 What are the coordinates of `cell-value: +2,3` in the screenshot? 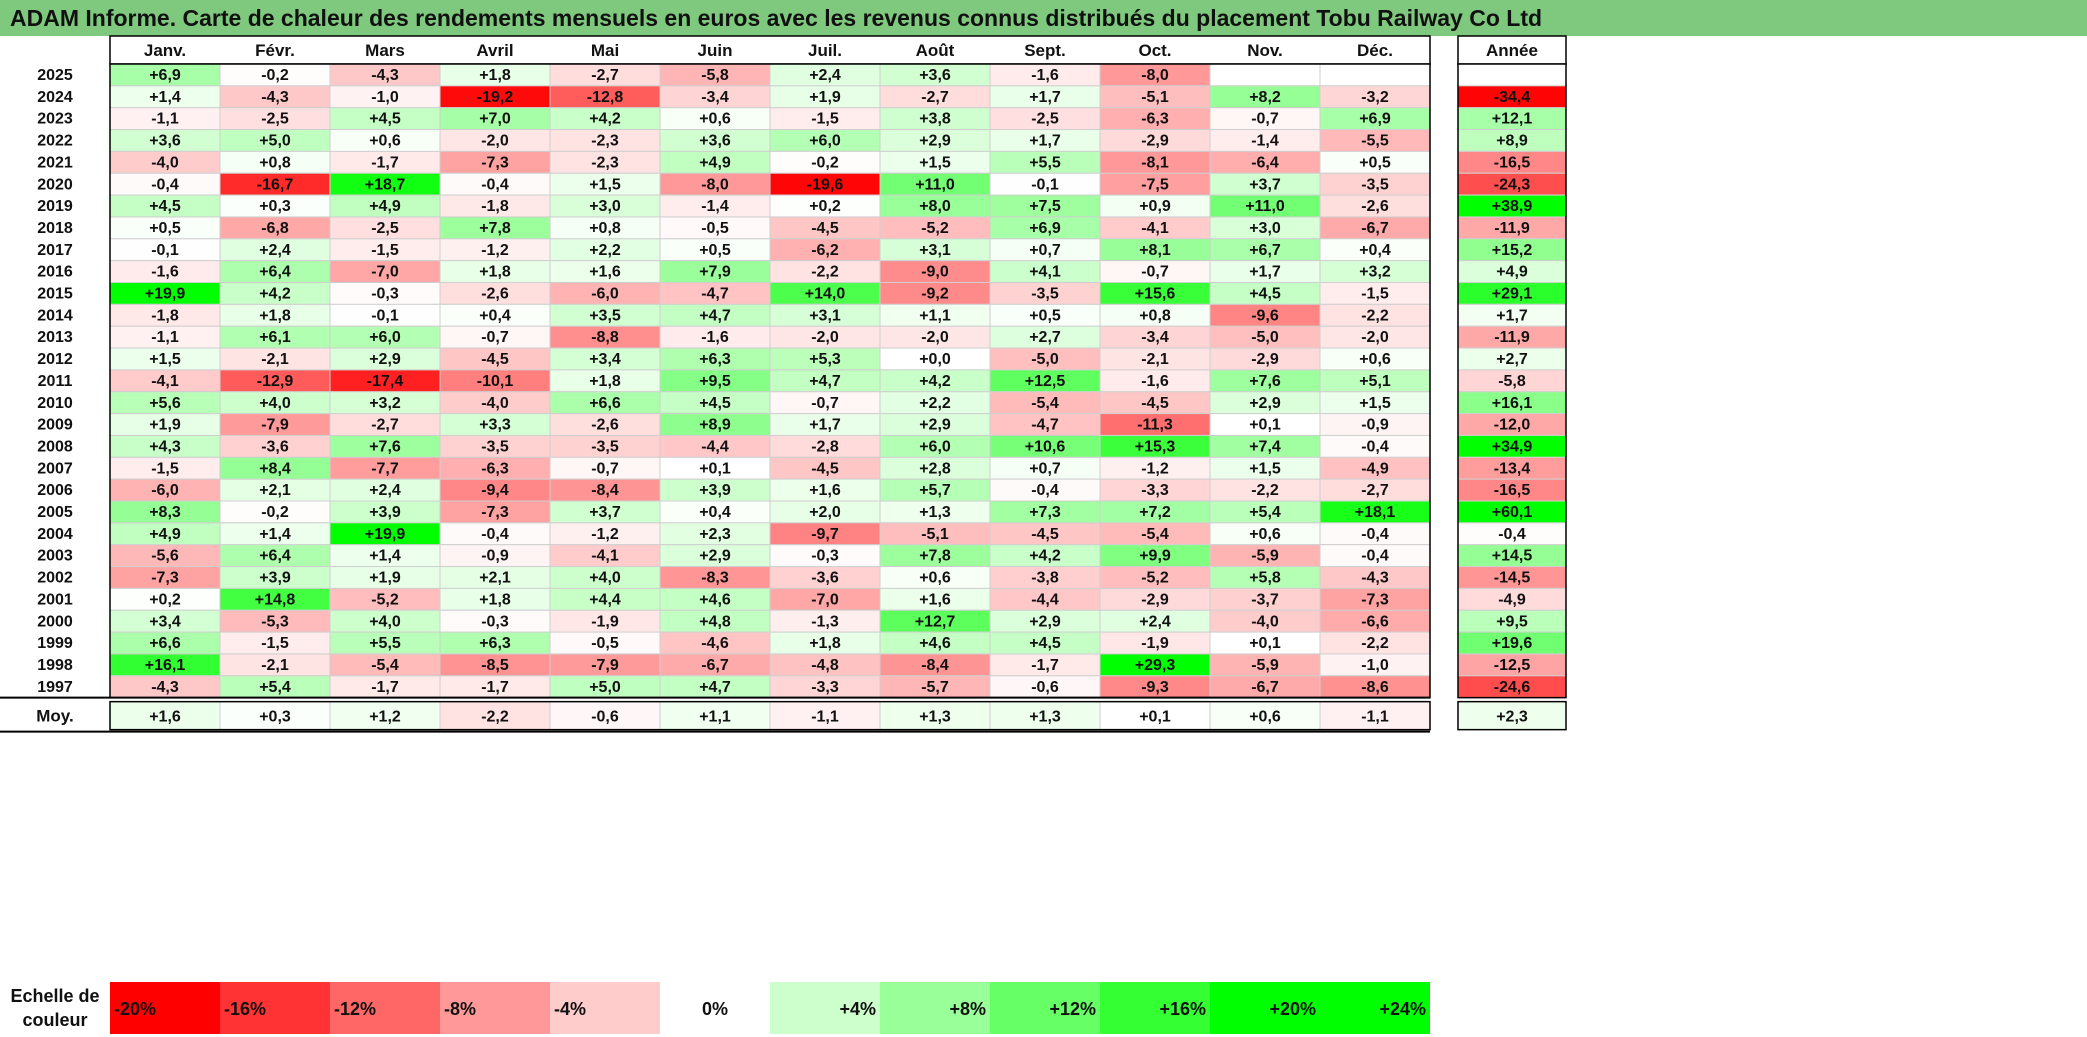 It's located at (715, 534).